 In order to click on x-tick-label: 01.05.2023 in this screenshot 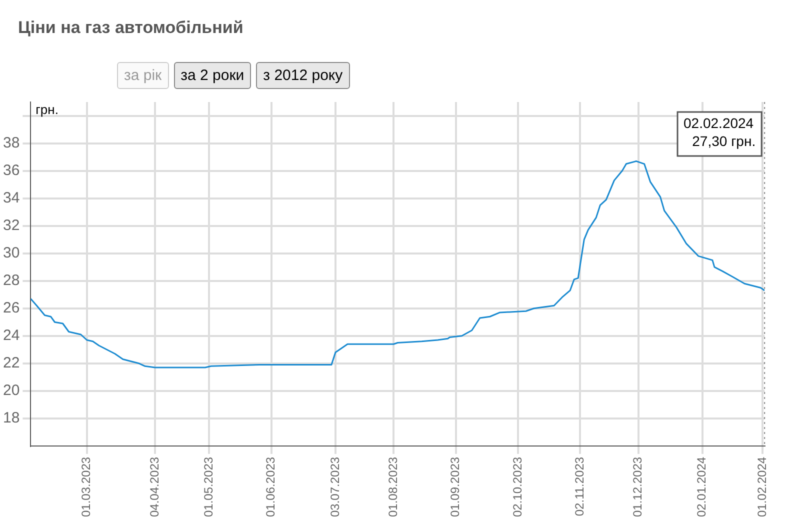, I will do `click(208, 487)`.